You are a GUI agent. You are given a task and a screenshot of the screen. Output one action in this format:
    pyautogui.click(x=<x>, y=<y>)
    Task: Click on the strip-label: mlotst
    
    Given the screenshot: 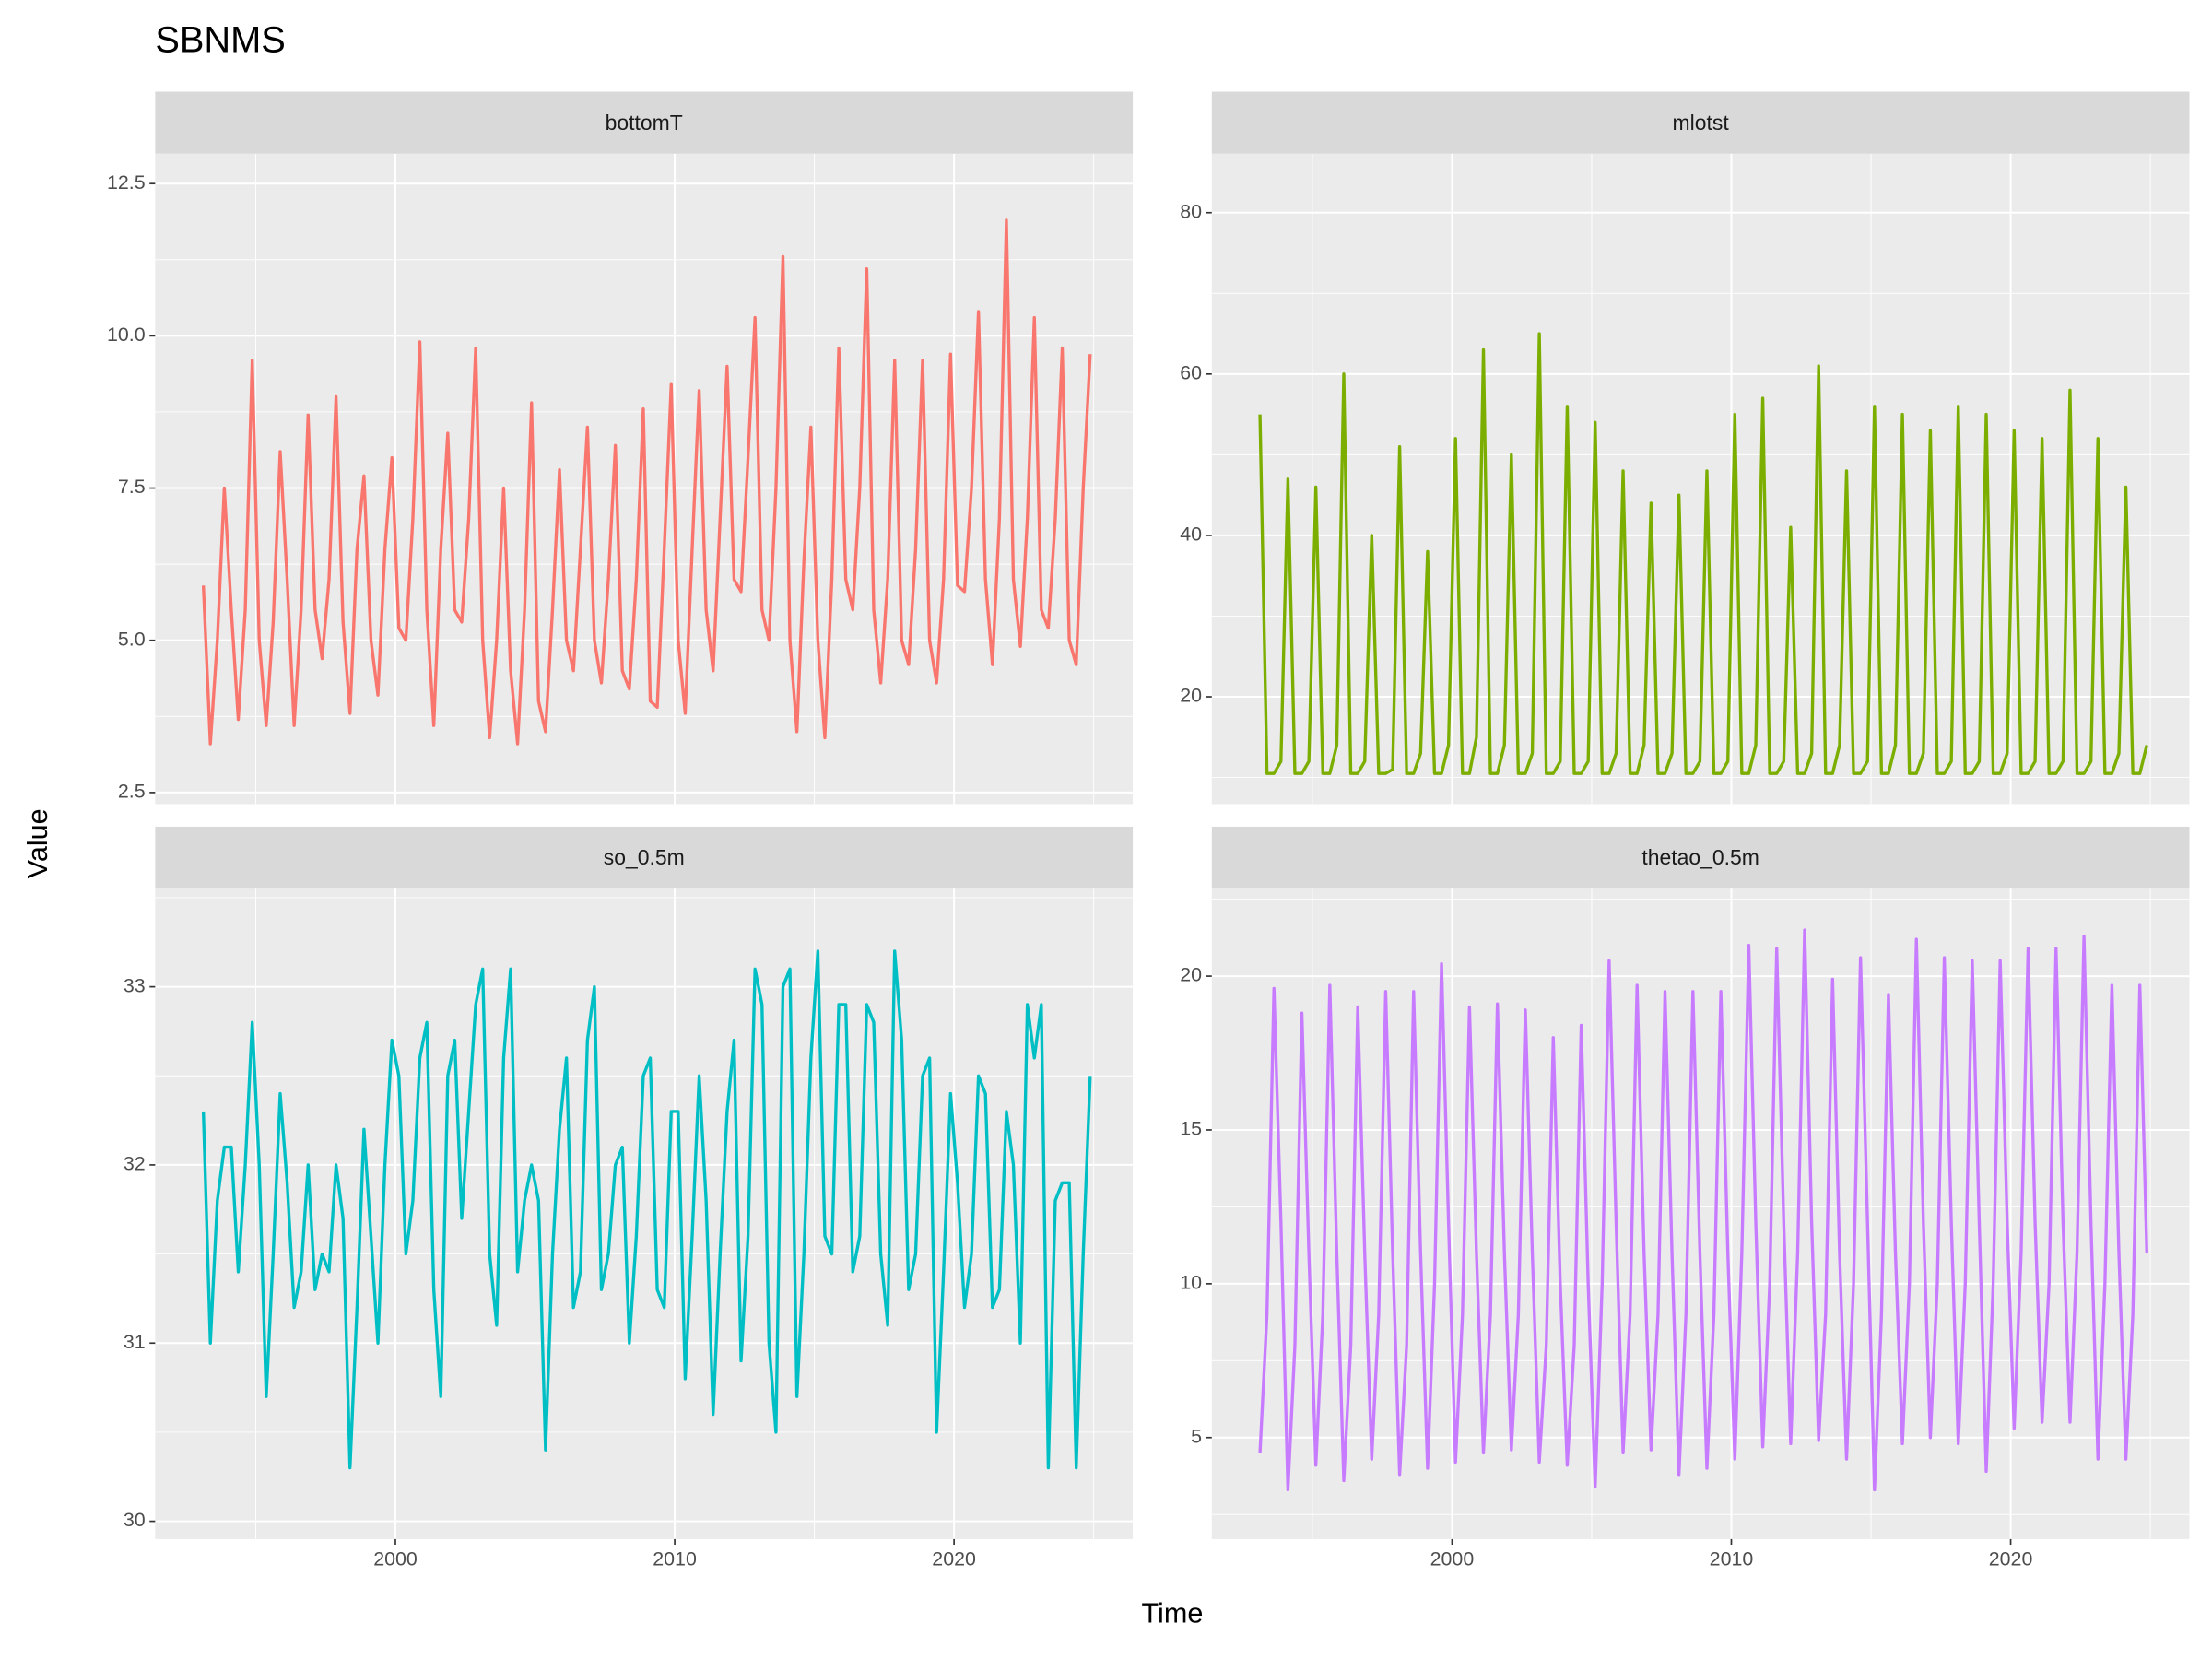 What is the action you would take?
    pyautogui.click(x=1701, y=123)
    